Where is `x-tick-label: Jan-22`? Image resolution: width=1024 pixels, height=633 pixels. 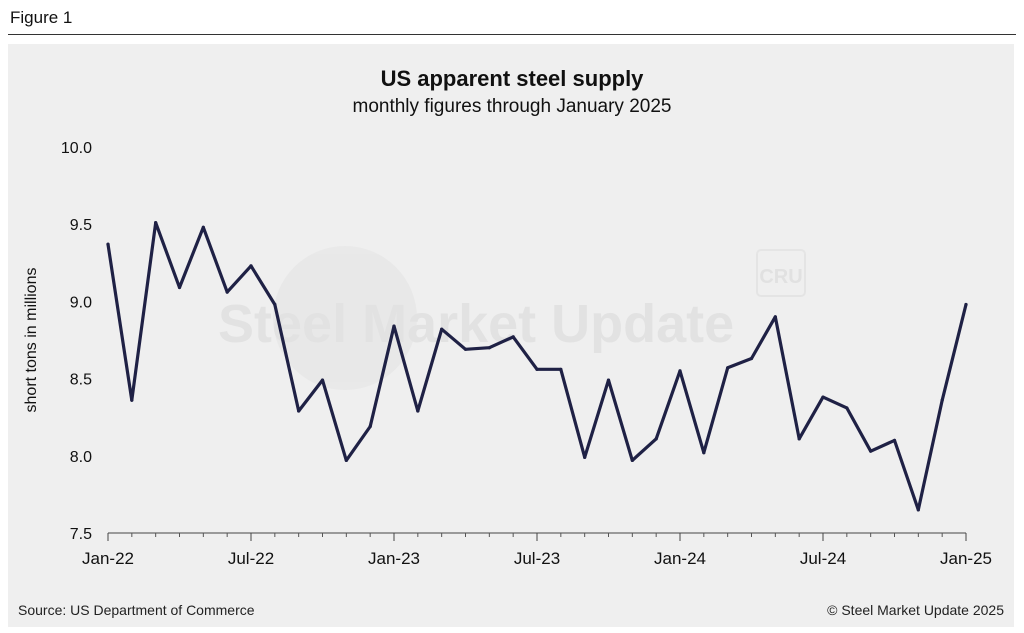
x-tick-label: Jan-22 is located at coordinates (108, 558).